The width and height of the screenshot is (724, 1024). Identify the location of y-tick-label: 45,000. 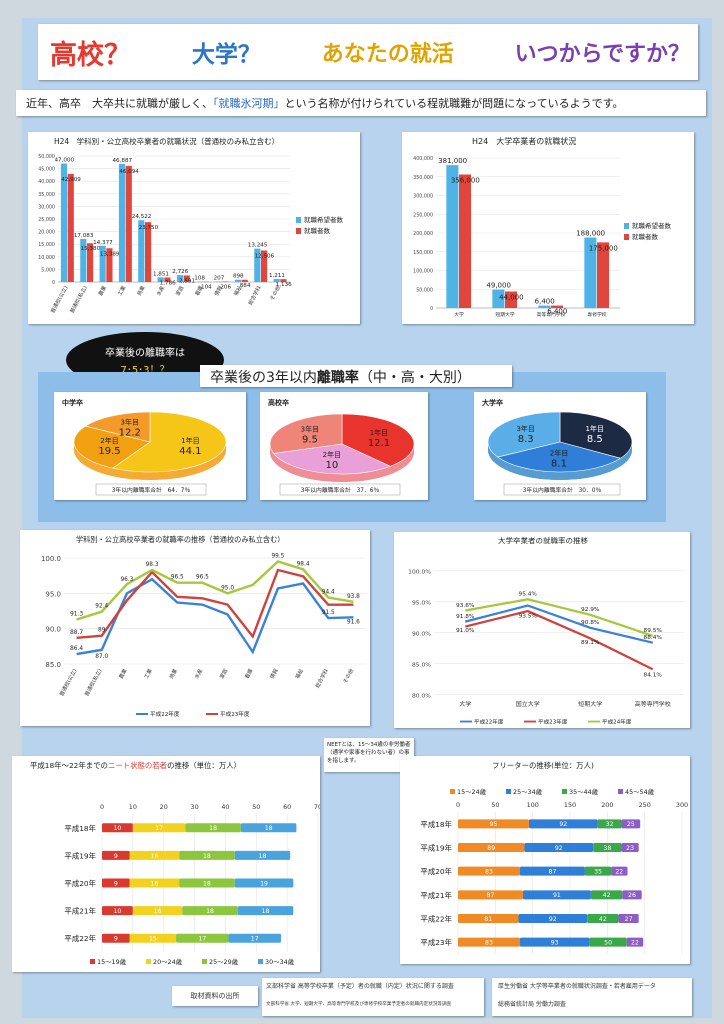
(46, 170).